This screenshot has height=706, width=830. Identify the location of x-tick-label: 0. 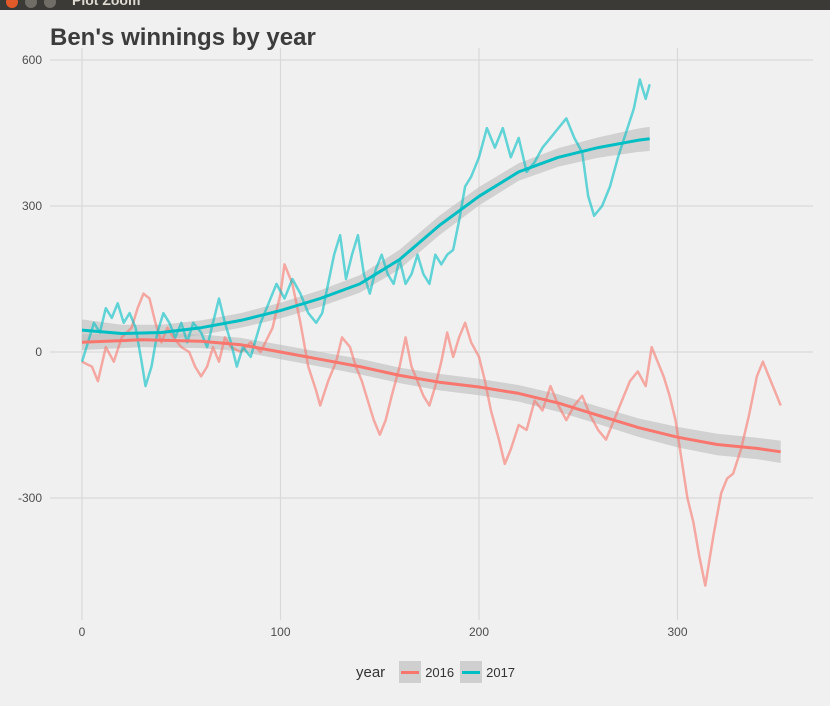
(82, 632).